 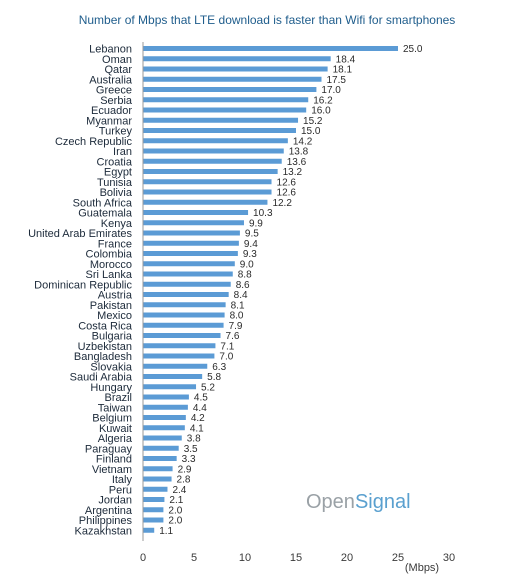 I want to click on opensignal-logo: OpenSignal, so click(x=358, y=502).